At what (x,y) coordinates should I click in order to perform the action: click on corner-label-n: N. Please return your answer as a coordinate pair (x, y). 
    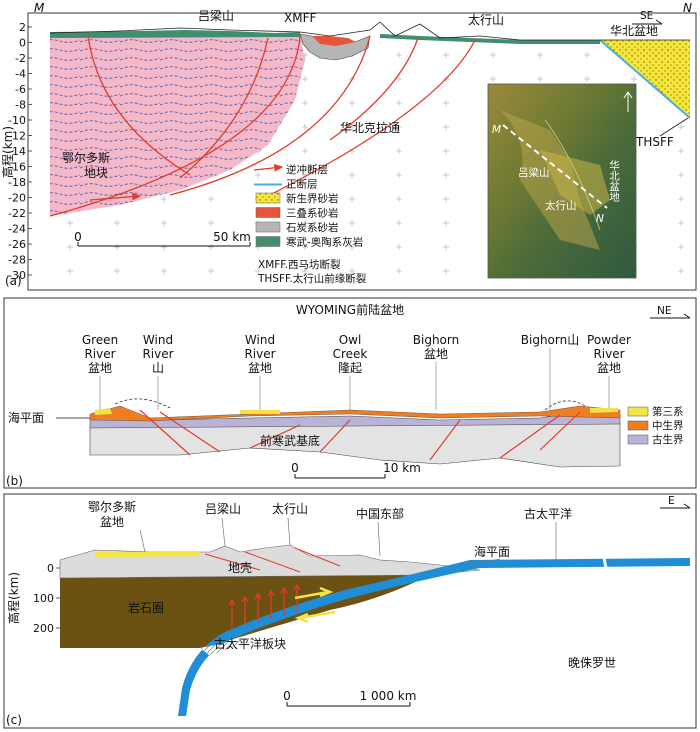
    Looking at the image, I should click on (687, 8).